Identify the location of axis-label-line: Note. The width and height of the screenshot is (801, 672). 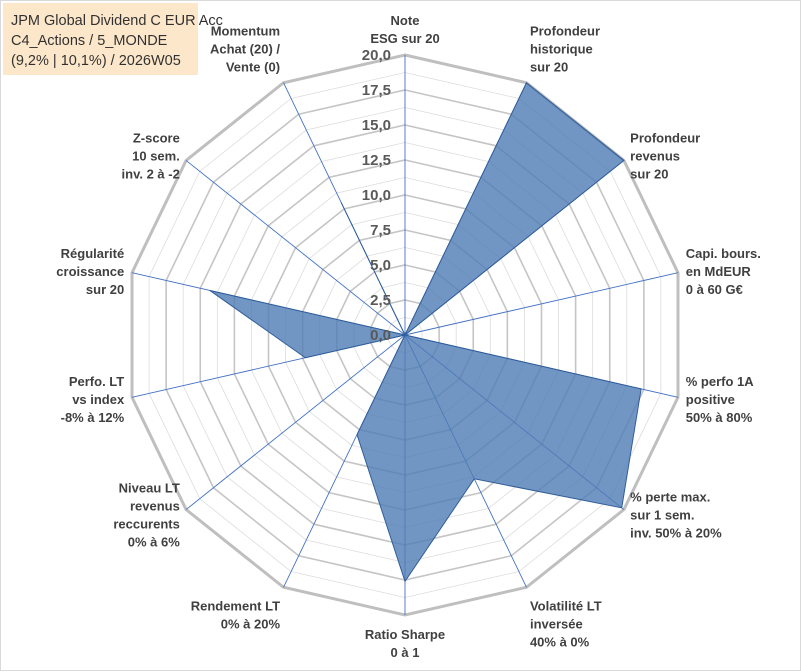
(405, 20).